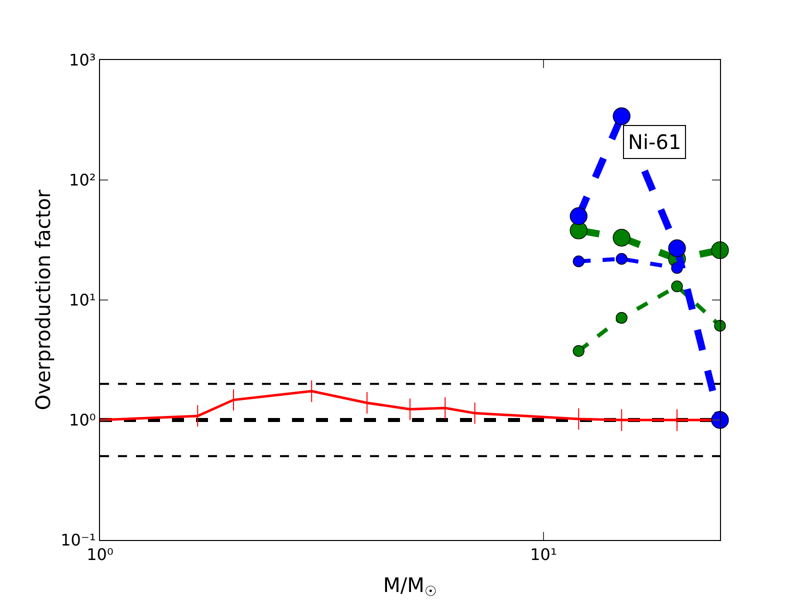  Describe the element at coordinates (82, 60) in the screenshot. I see `y-tick-label: 10³` at that location.